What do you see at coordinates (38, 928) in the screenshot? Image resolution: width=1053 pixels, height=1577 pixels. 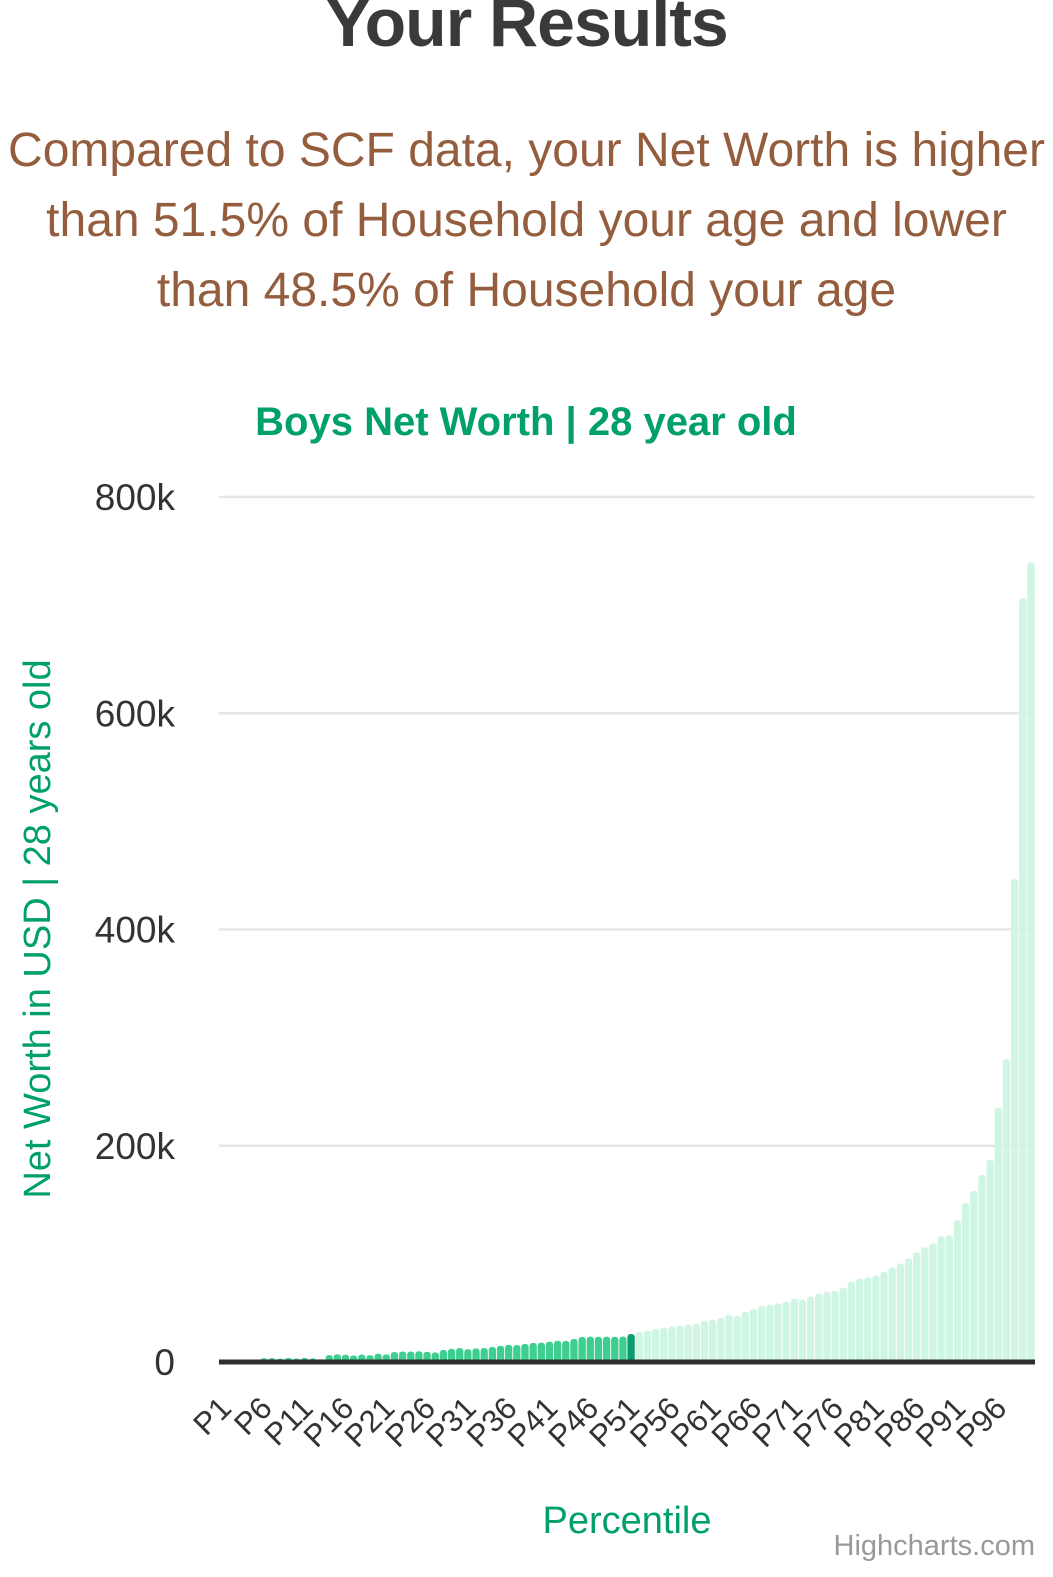 I see `y-axis-title: Net Worth in USD | 28 years old` at bounding box center [38, 928].